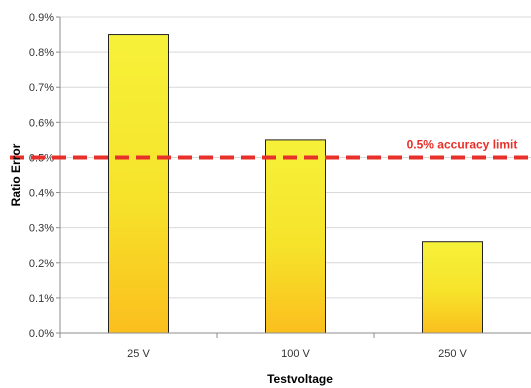 This screenshot has height=388, width=531. What do you see at coordinates (16, 174) in the screenshot?
I see `y-axis-title: Ratio Error` at bounding box center [16, 174].